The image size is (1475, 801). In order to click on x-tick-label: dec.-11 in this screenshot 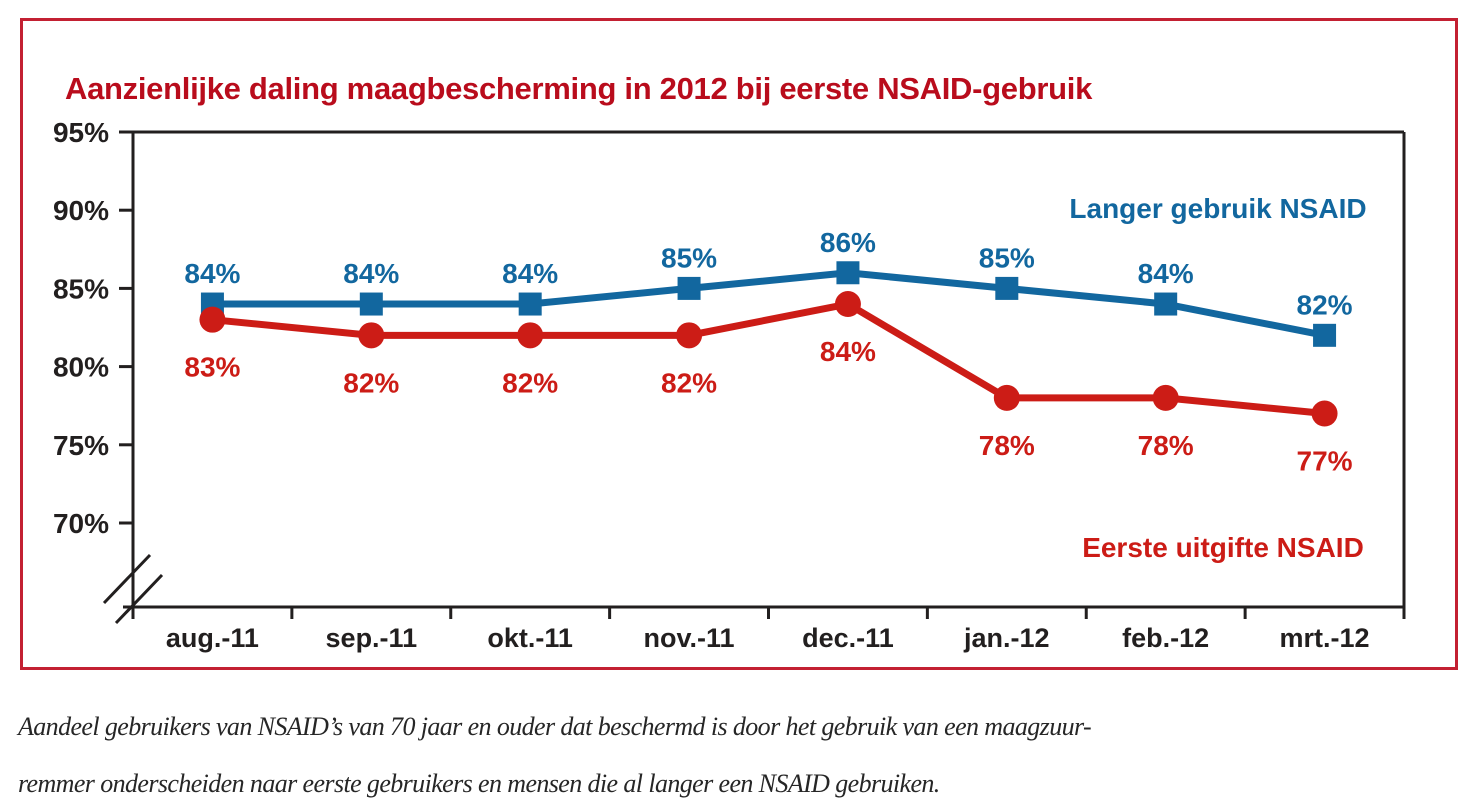, I will do `click(848, 638)`.